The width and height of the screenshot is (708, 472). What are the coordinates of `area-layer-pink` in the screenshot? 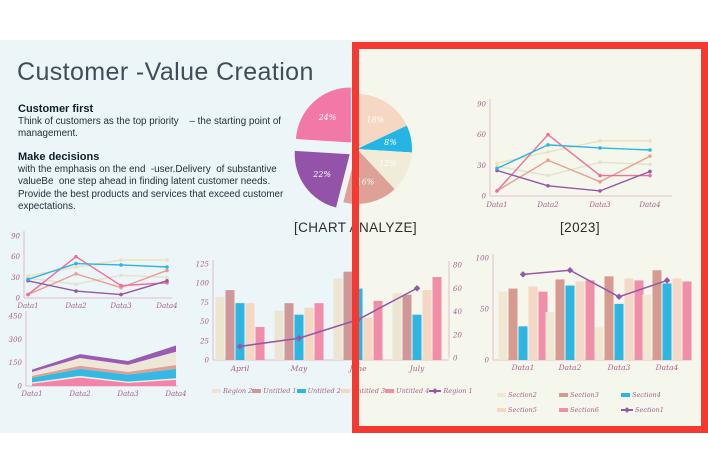 It's located at (104, 381).